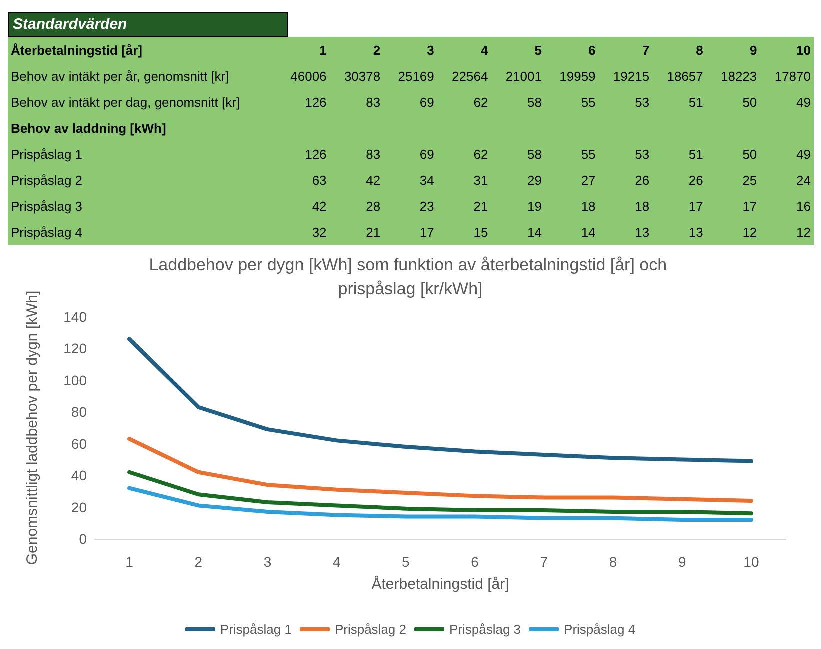 Image resolution: width=821 pixels, height=649 pixels. Describe the element at coordinates (470, 77) in the screenshot. I see `data-label: 22564` at that location.